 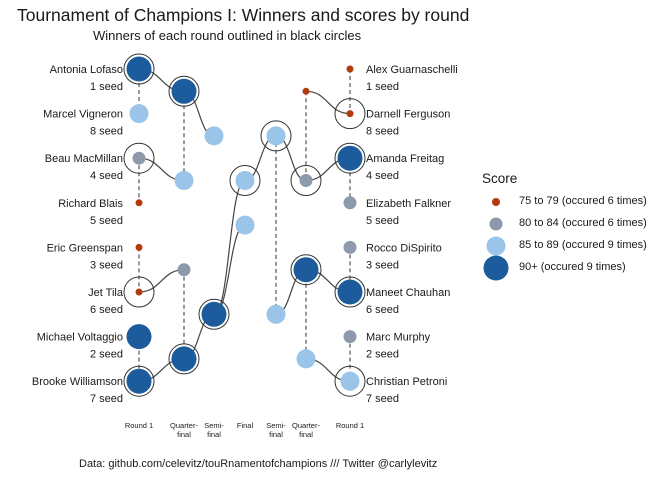 What do you see at coordinates (85, 248) in the screenshot?
I see `left-seed-name: Eric Greenspan` at bounding box center [85, 248].